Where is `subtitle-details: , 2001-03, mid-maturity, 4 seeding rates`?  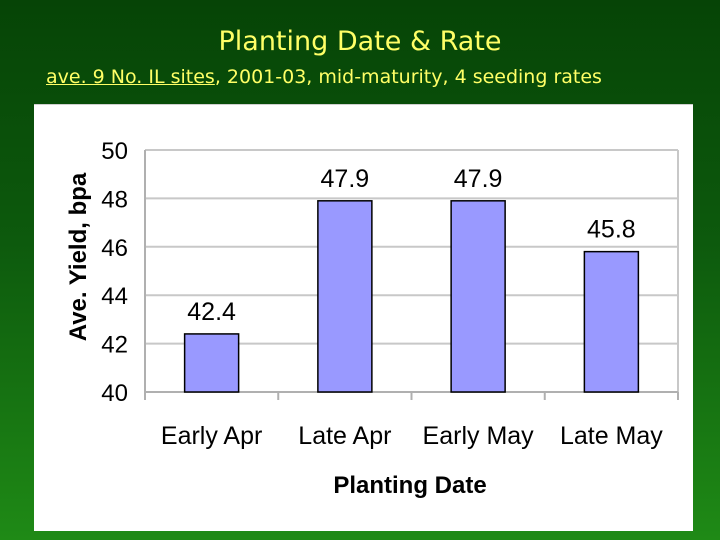
subtitle-details: , 2001-03, mid-maturity, 4 seeding rates is located at coordinates (408, 77).